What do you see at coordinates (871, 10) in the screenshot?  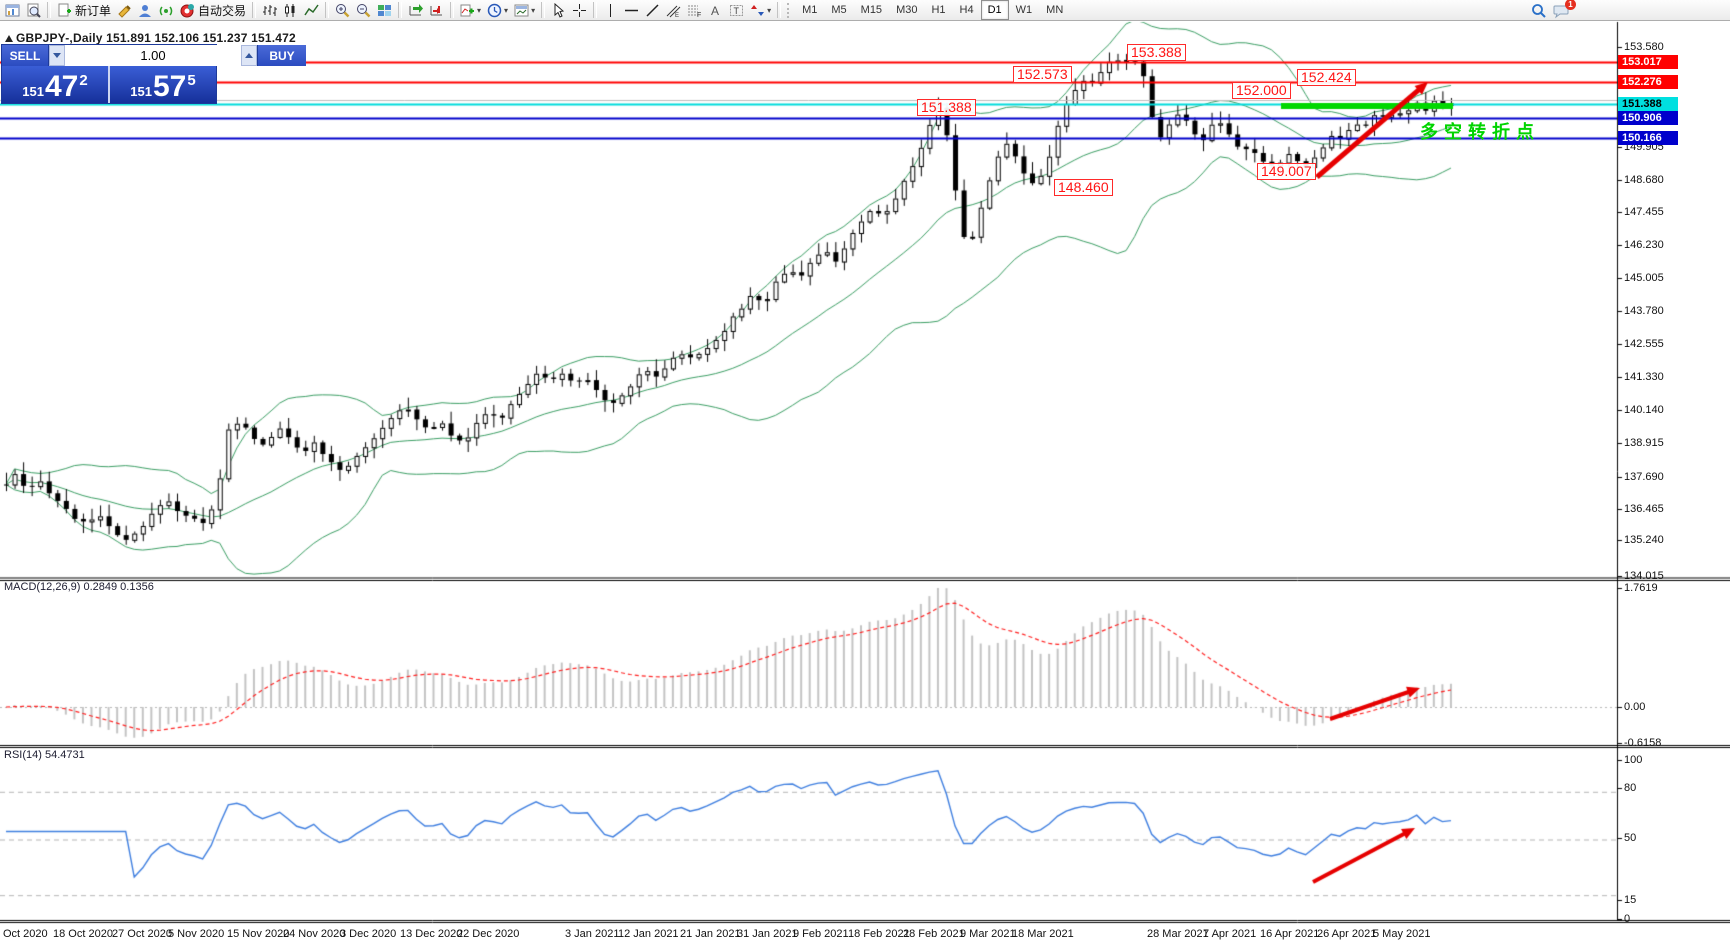 I see `timeframe-m15-button: M15` at bounding box center [871, 10].